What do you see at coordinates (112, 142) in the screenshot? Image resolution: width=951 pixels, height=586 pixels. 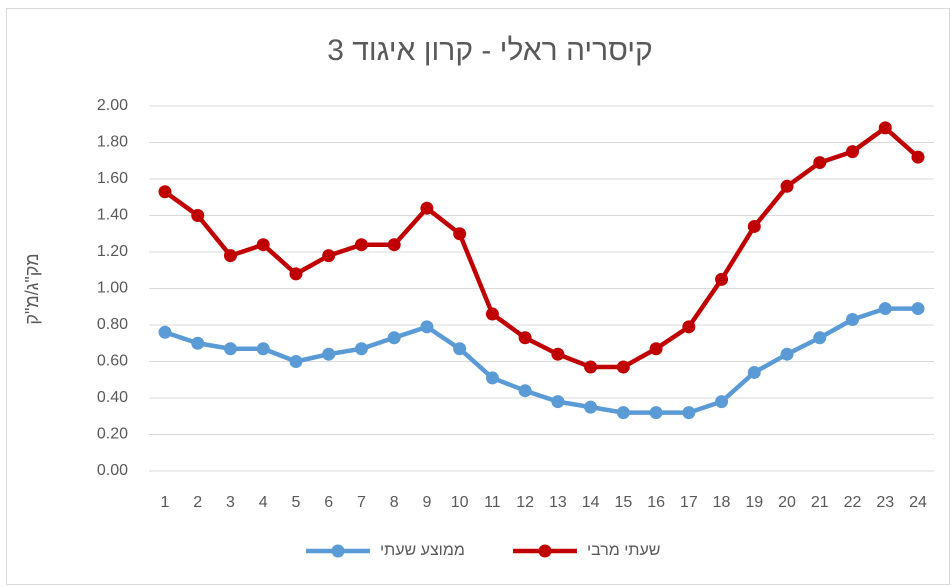 I see `y-tick-label: 1.80` at bounding box center [112, 142].